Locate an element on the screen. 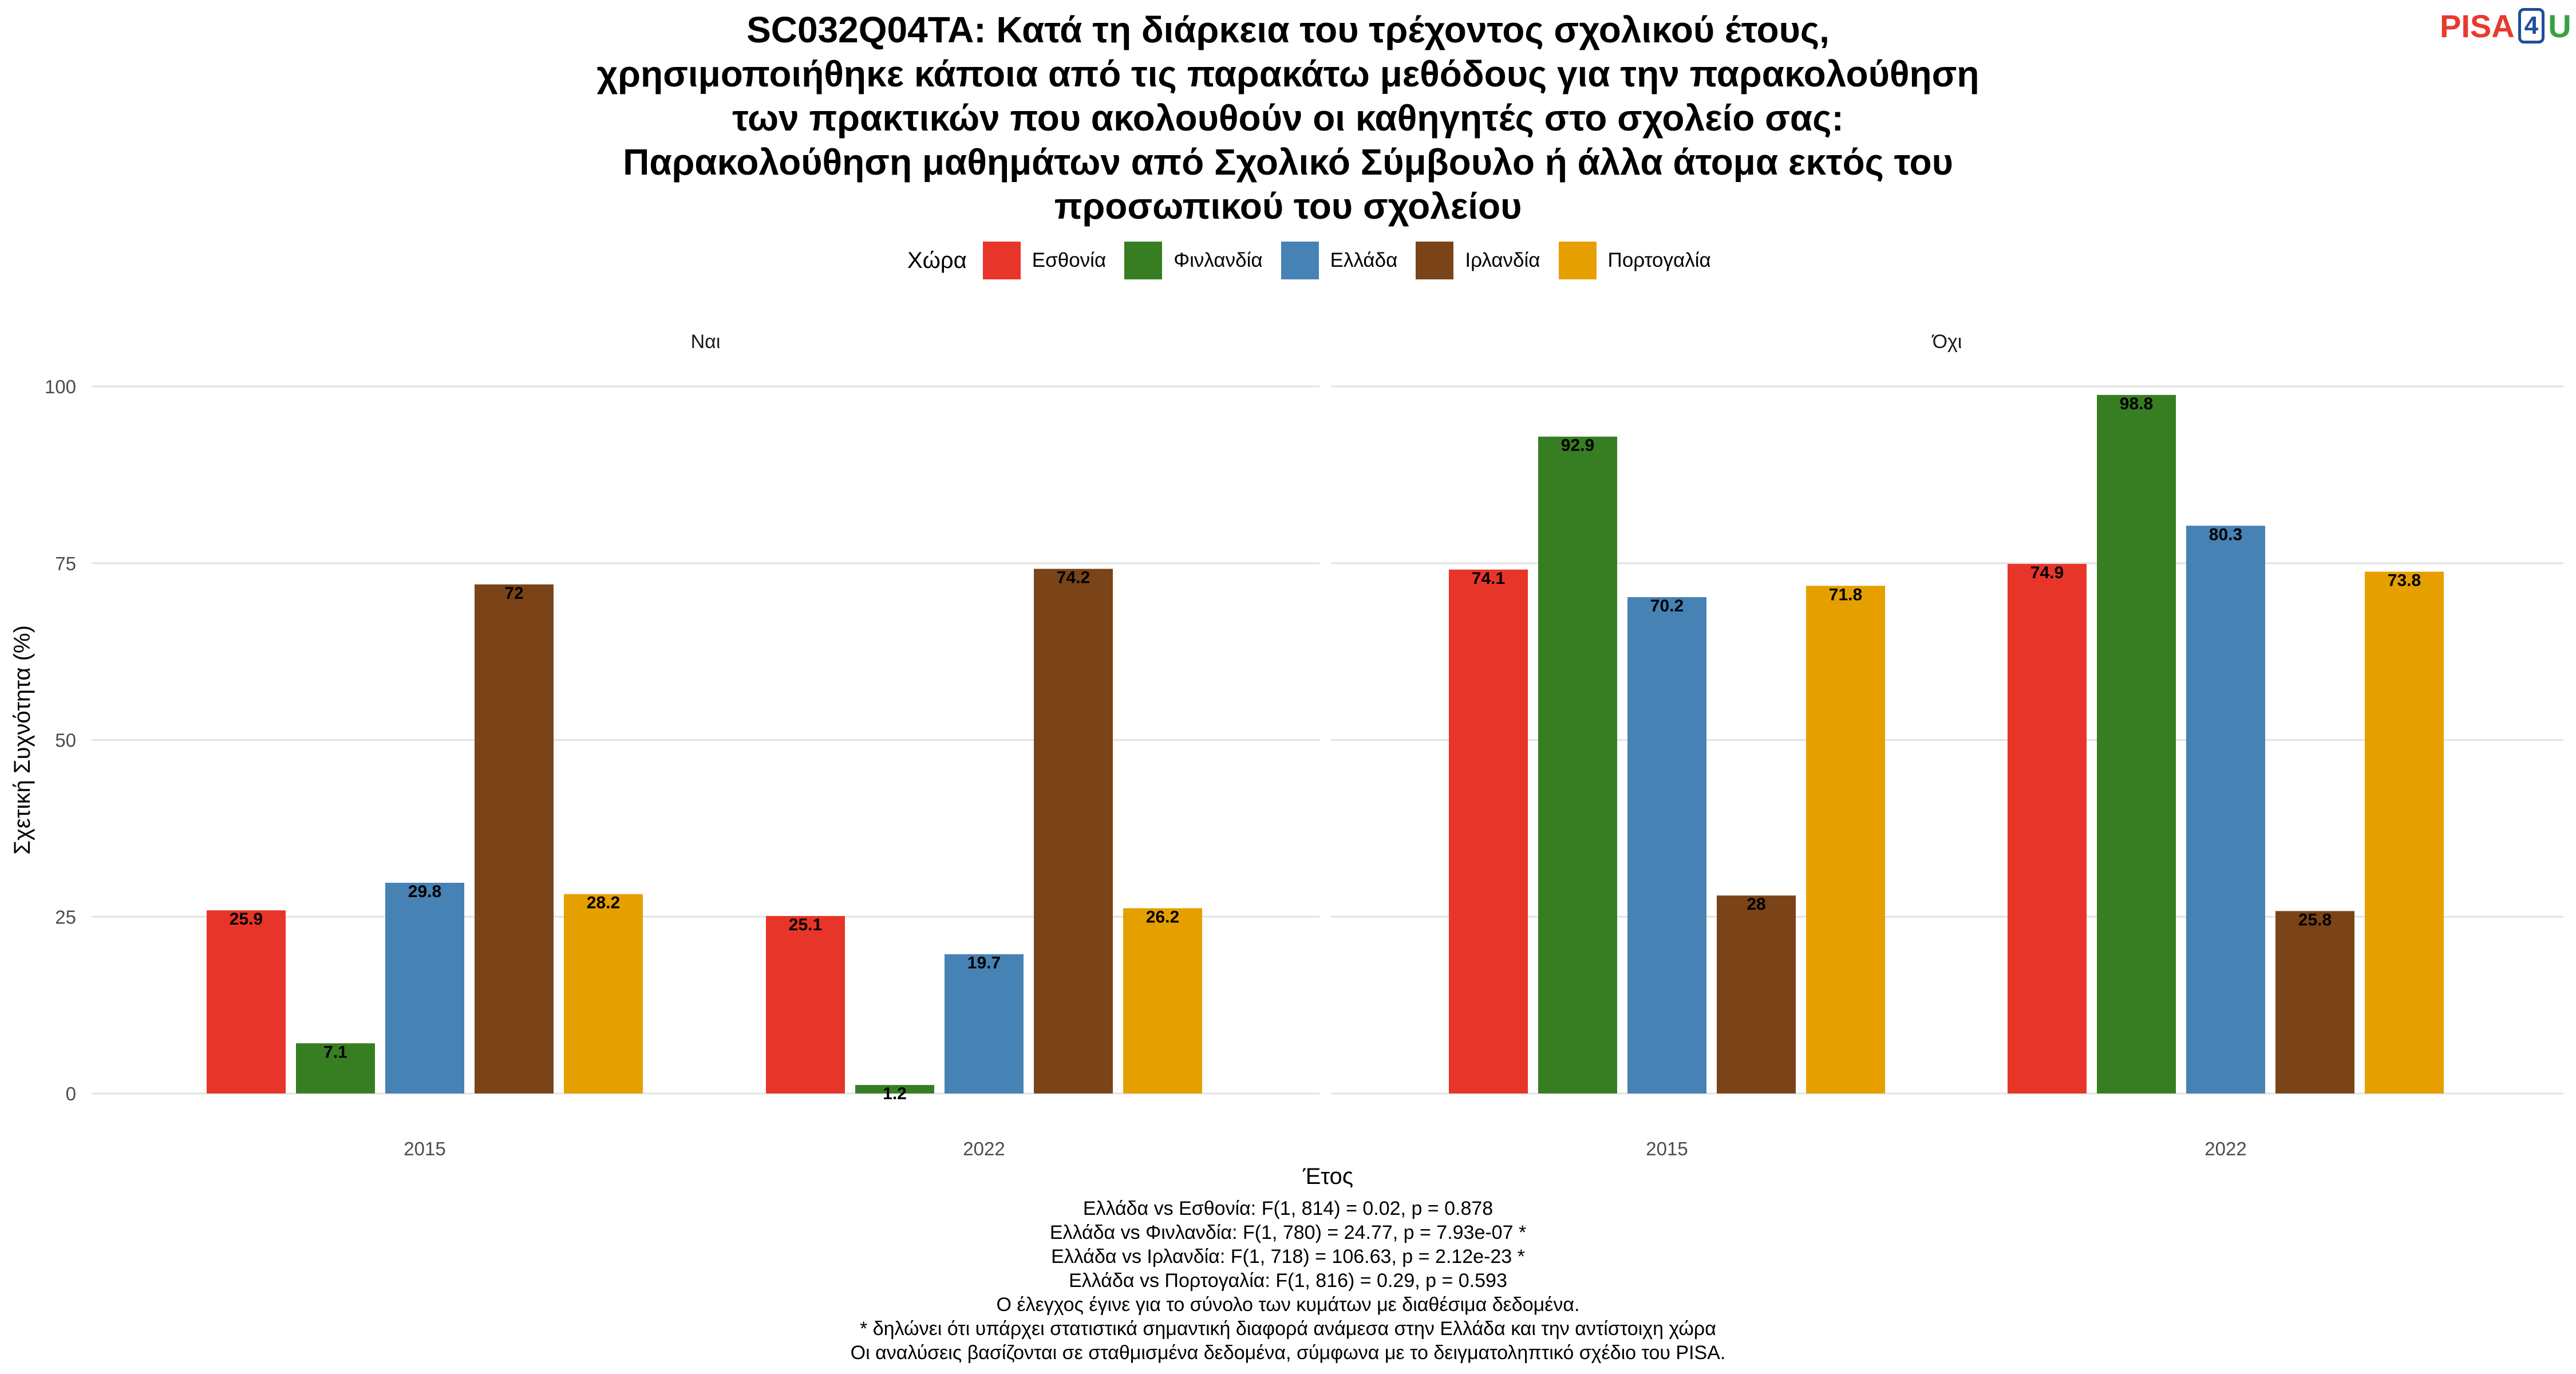 This screenshot has width=2576, height=1374. data-label: 71.8 is located at coordinates (1845, 594).